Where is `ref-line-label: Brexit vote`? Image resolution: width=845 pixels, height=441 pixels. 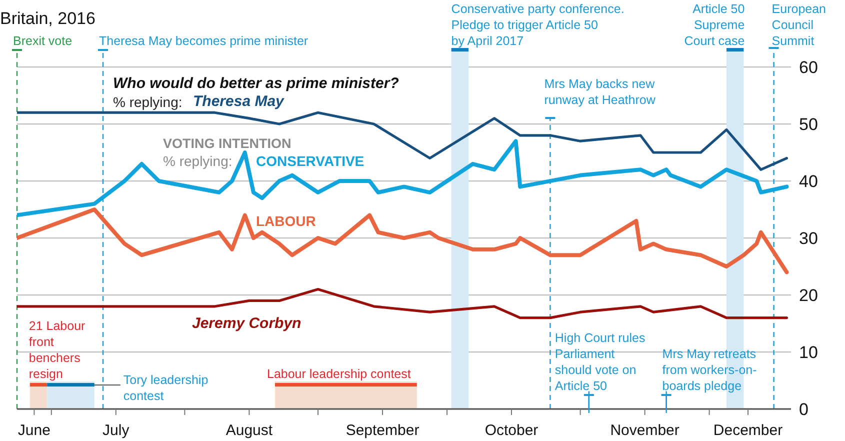
ref-line-label: Brexit vote is located at coordinates (42, 41).